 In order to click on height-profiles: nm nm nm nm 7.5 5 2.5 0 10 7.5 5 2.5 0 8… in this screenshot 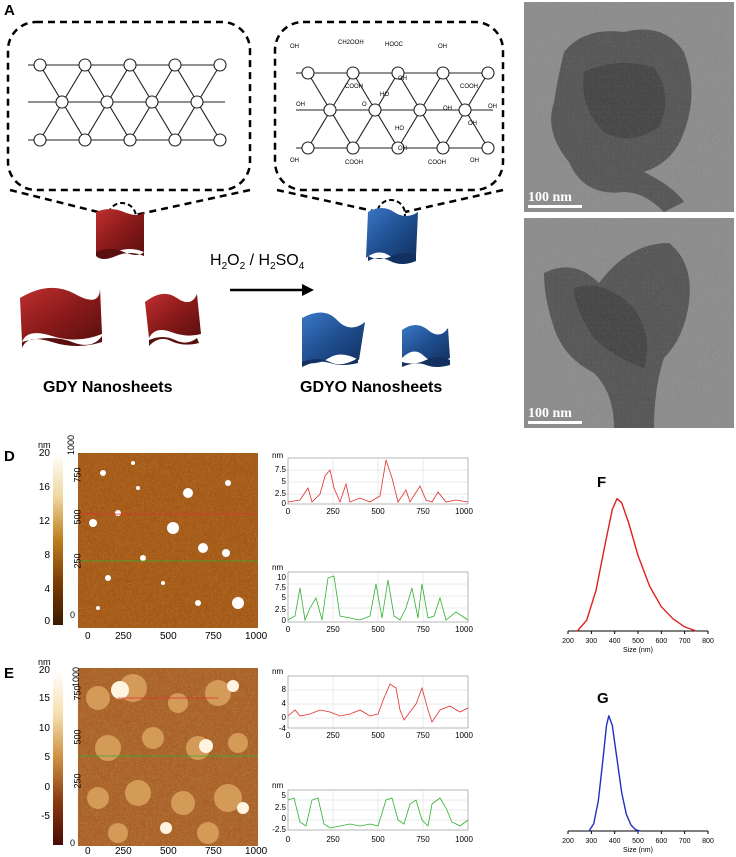, I will do `click(372, 647)`.